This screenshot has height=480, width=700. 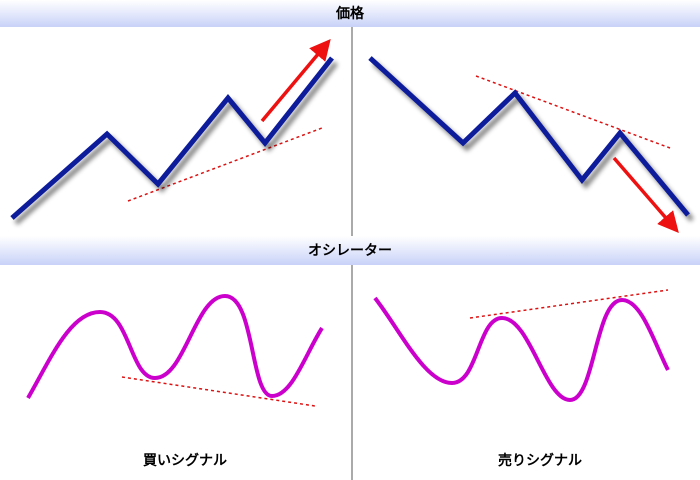 What do you see at coordinates (295, 80) in the screenshot?
I see `up-arrow` at bounding box center [295, 80].